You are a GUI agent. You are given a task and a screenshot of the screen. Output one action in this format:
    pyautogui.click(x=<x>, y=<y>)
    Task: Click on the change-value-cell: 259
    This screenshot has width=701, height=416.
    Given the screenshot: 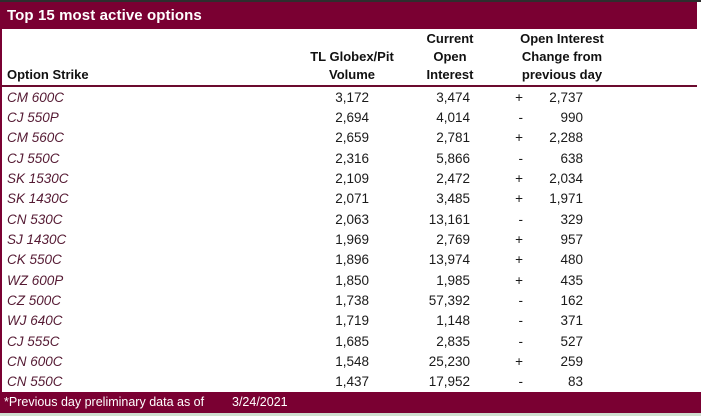 What is the action you would take?
    pyautogui.click(x=571, y=361)
    